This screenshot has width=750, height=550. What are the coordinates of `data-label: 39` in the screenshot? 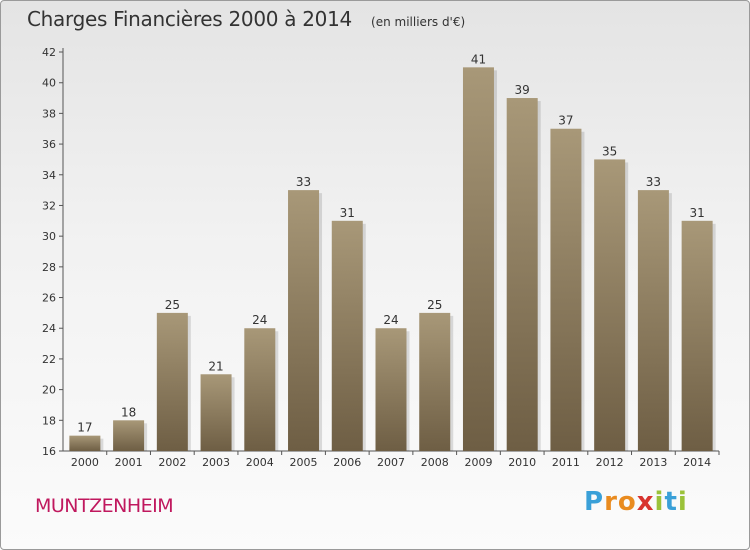 It's located at (522, 90).